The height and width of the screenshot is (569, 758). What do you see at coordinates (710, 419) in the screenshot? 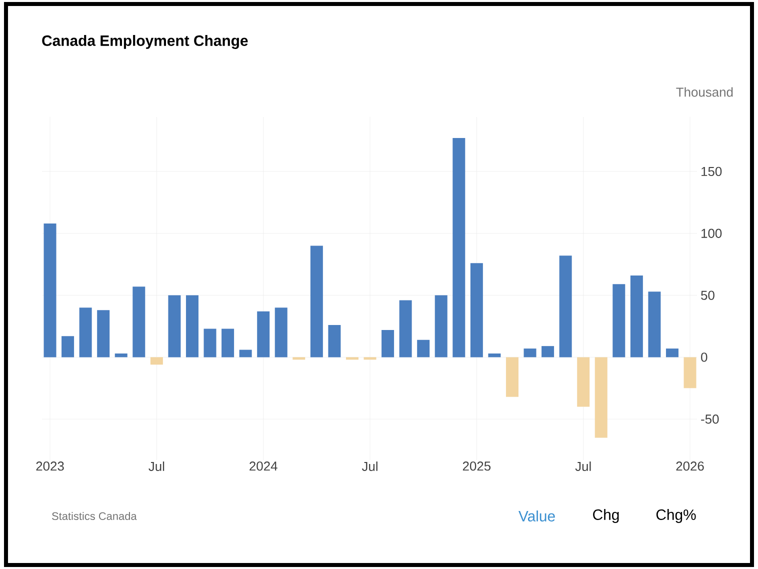
I see `y-tick-label: -50` at bounding box center [710, 419].